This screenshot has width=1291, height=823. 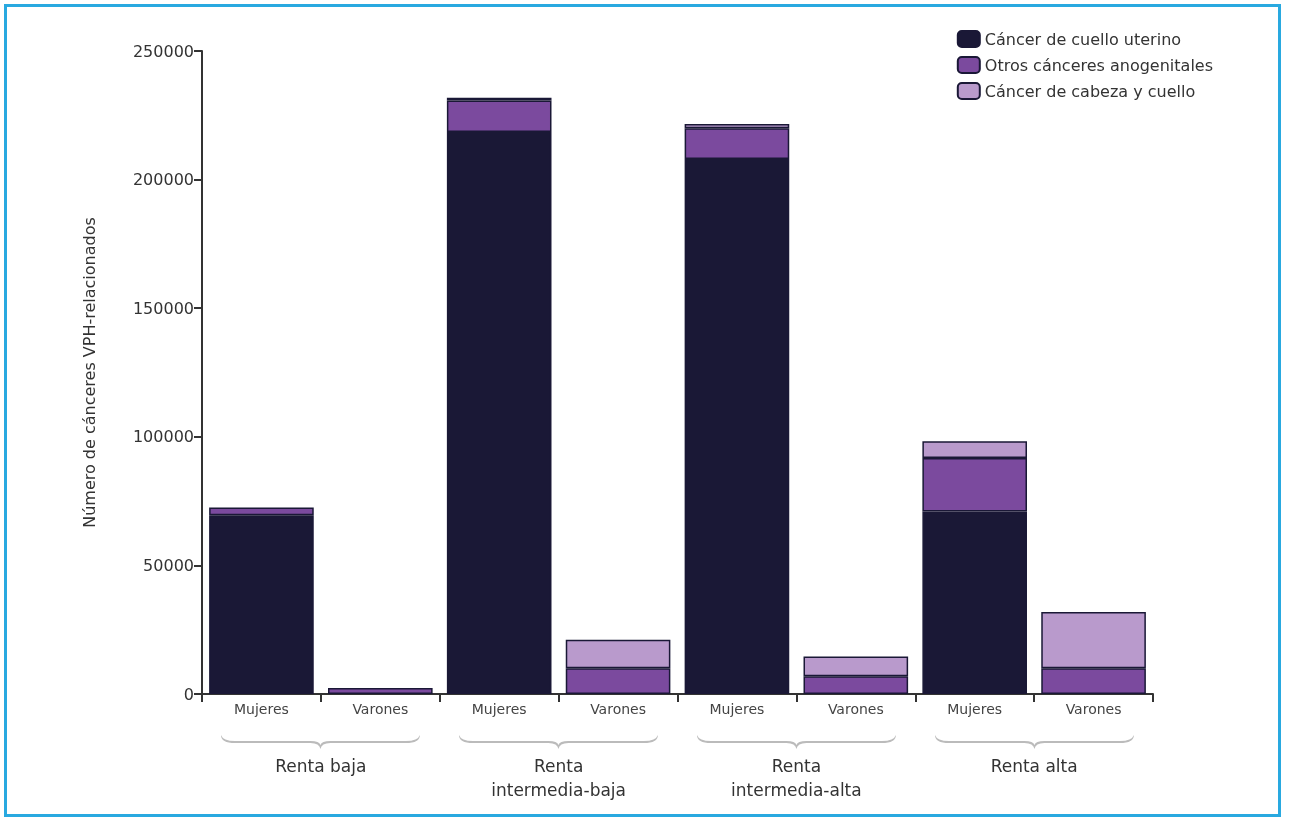 I want to click on text: Renta intermedia-baja, so click(x=558, y=778).